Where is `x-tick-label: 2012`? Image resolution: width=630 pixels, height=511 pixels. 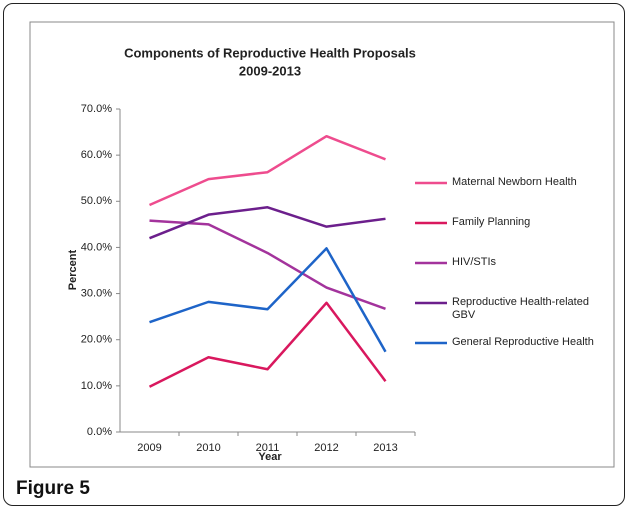
x-tick-label: 2012 is located at coordinates (326, 448).